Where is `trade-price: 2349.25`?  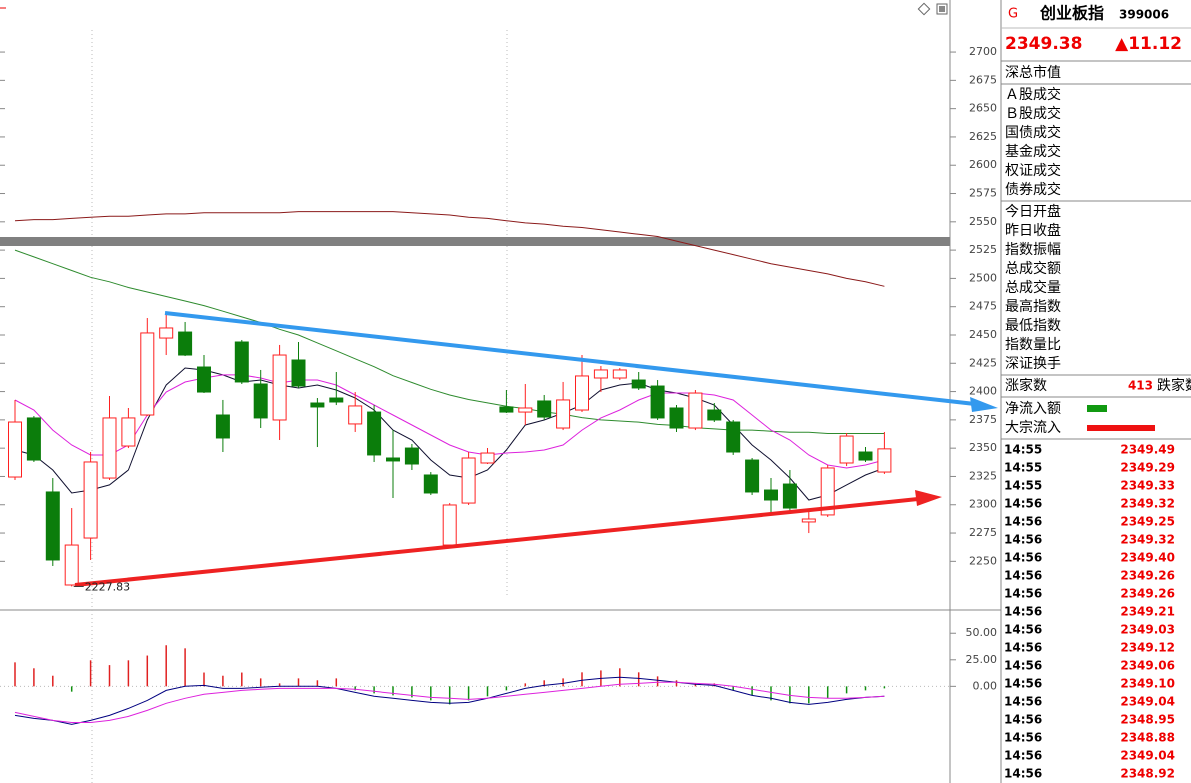 trade-price: 2349.25 is located at coordinates (1147, 522).